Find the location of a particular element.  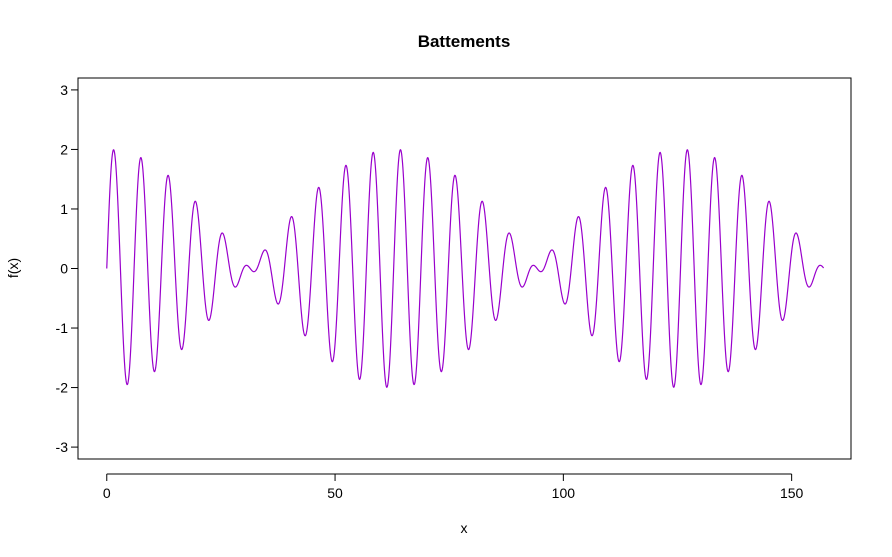

y-tick-label: 0 is located at coordinates (64, 269).